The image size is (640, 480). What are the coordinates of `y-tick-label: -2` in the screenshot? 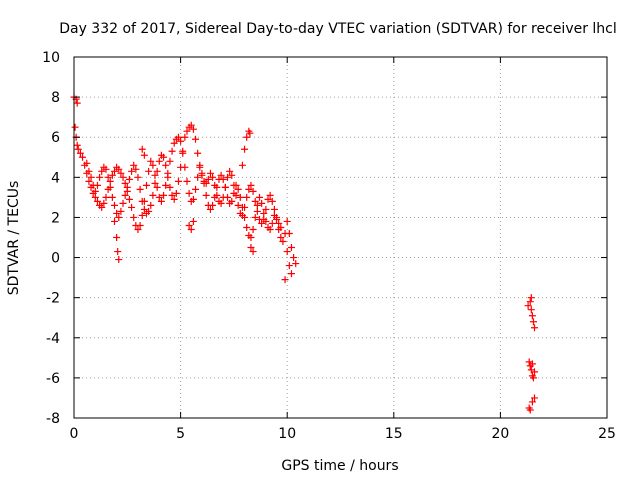 It's located at (53, 299).